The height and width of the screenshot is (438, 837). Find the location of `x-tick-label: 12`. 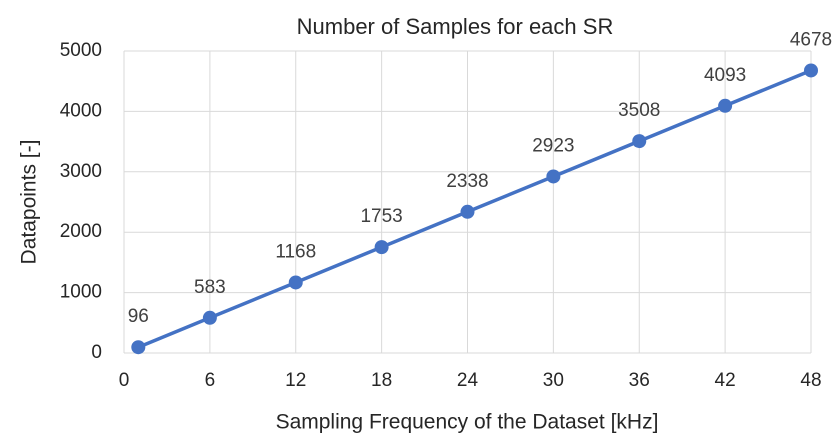

x-tick-label: 12 is located at coordinates (295, 380).